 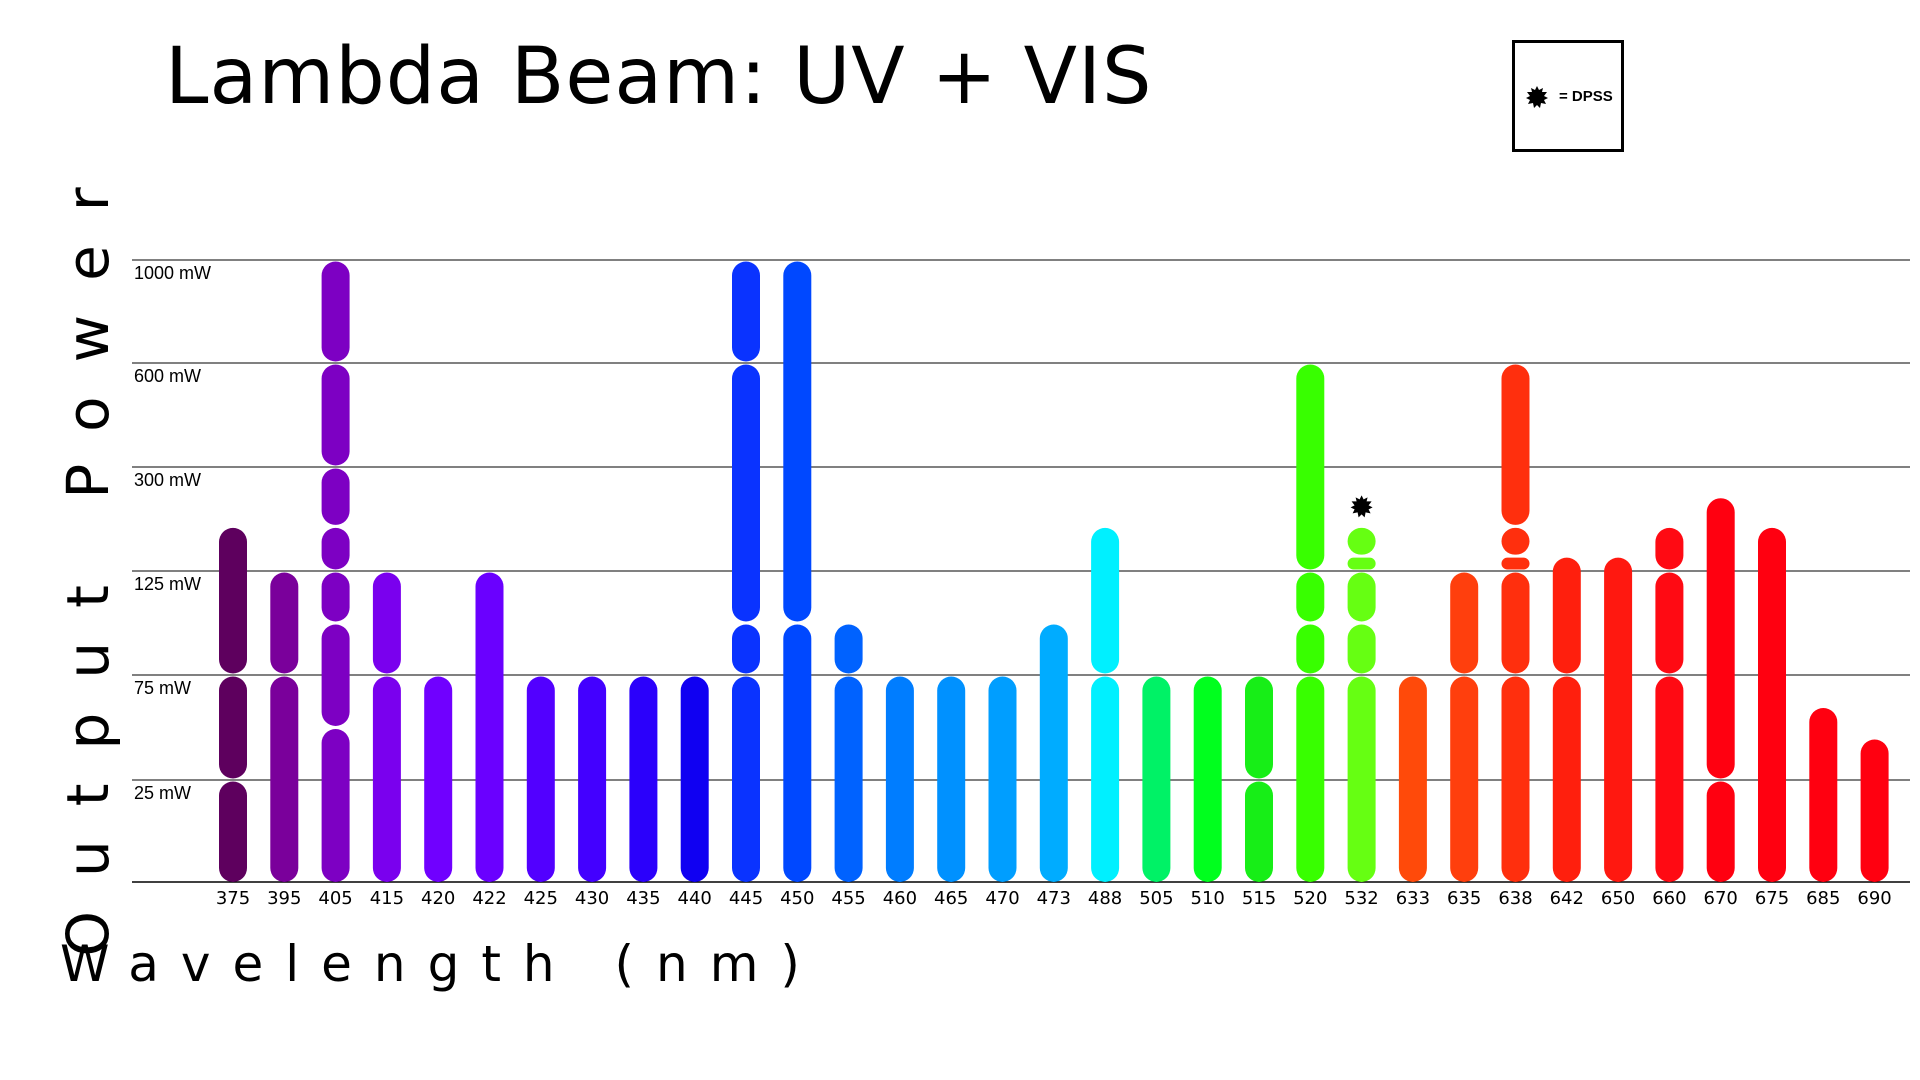 What do you see at coordinates (1874, 898) in the screenshot?
I see `x-tick-label: 690` at bounding box center [1874, 898].